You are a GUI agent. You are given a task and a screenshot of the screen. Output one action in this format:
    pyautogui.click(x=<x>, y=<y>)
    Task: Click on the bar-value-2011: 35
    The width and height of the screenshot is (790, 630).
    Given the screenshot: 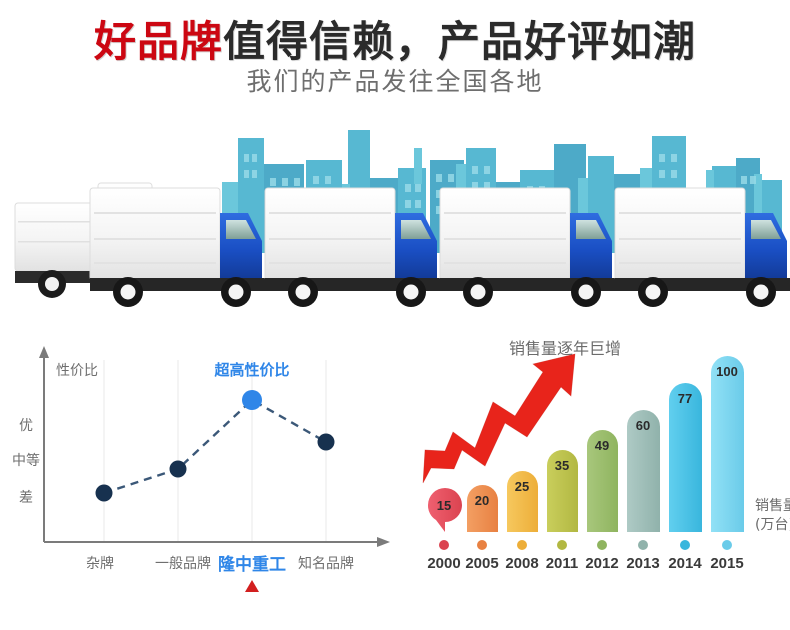 What is the action you would take?
    pyautogui.click(x=562, y=465)
    